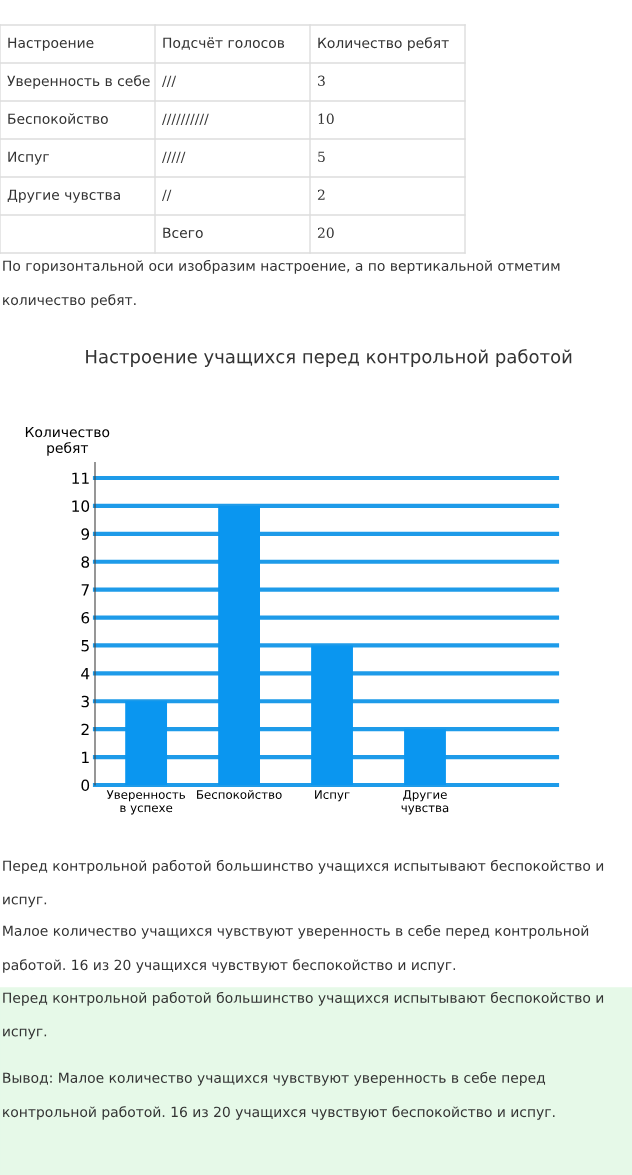 This screenshot has height=1175, width=632. What do you see at coordinates (78, 82) in the screenshot?
I see `text: Уверенность в себе` at bounding box center [78, 82].